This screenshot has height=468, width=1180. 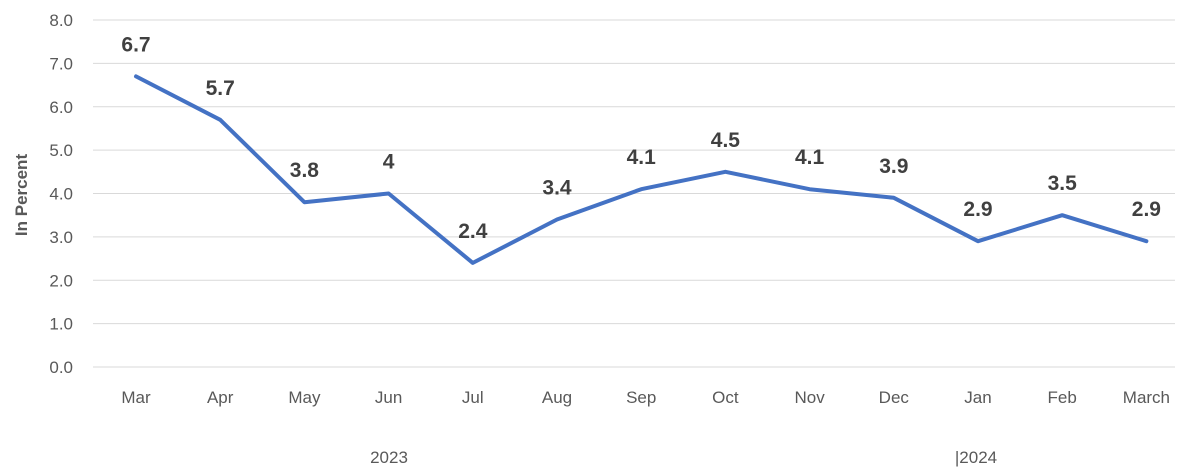 I want to click on y-axis-ticks: 0.0 1.0 2.0 3.0 4.0 5.0 6.0 7.0 8.0, so click(x=61, y=194).